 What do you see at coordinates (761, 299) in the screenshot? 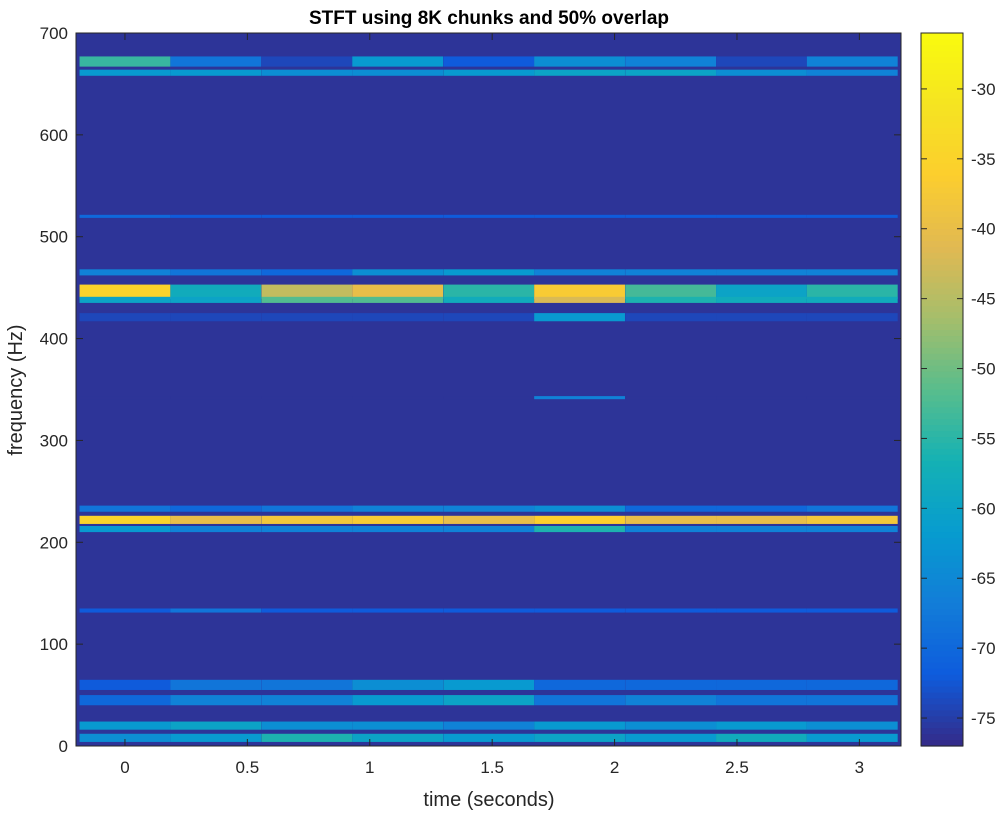
I see `spectrogram-cell-band3-t7` at bounding box center [761, 299].